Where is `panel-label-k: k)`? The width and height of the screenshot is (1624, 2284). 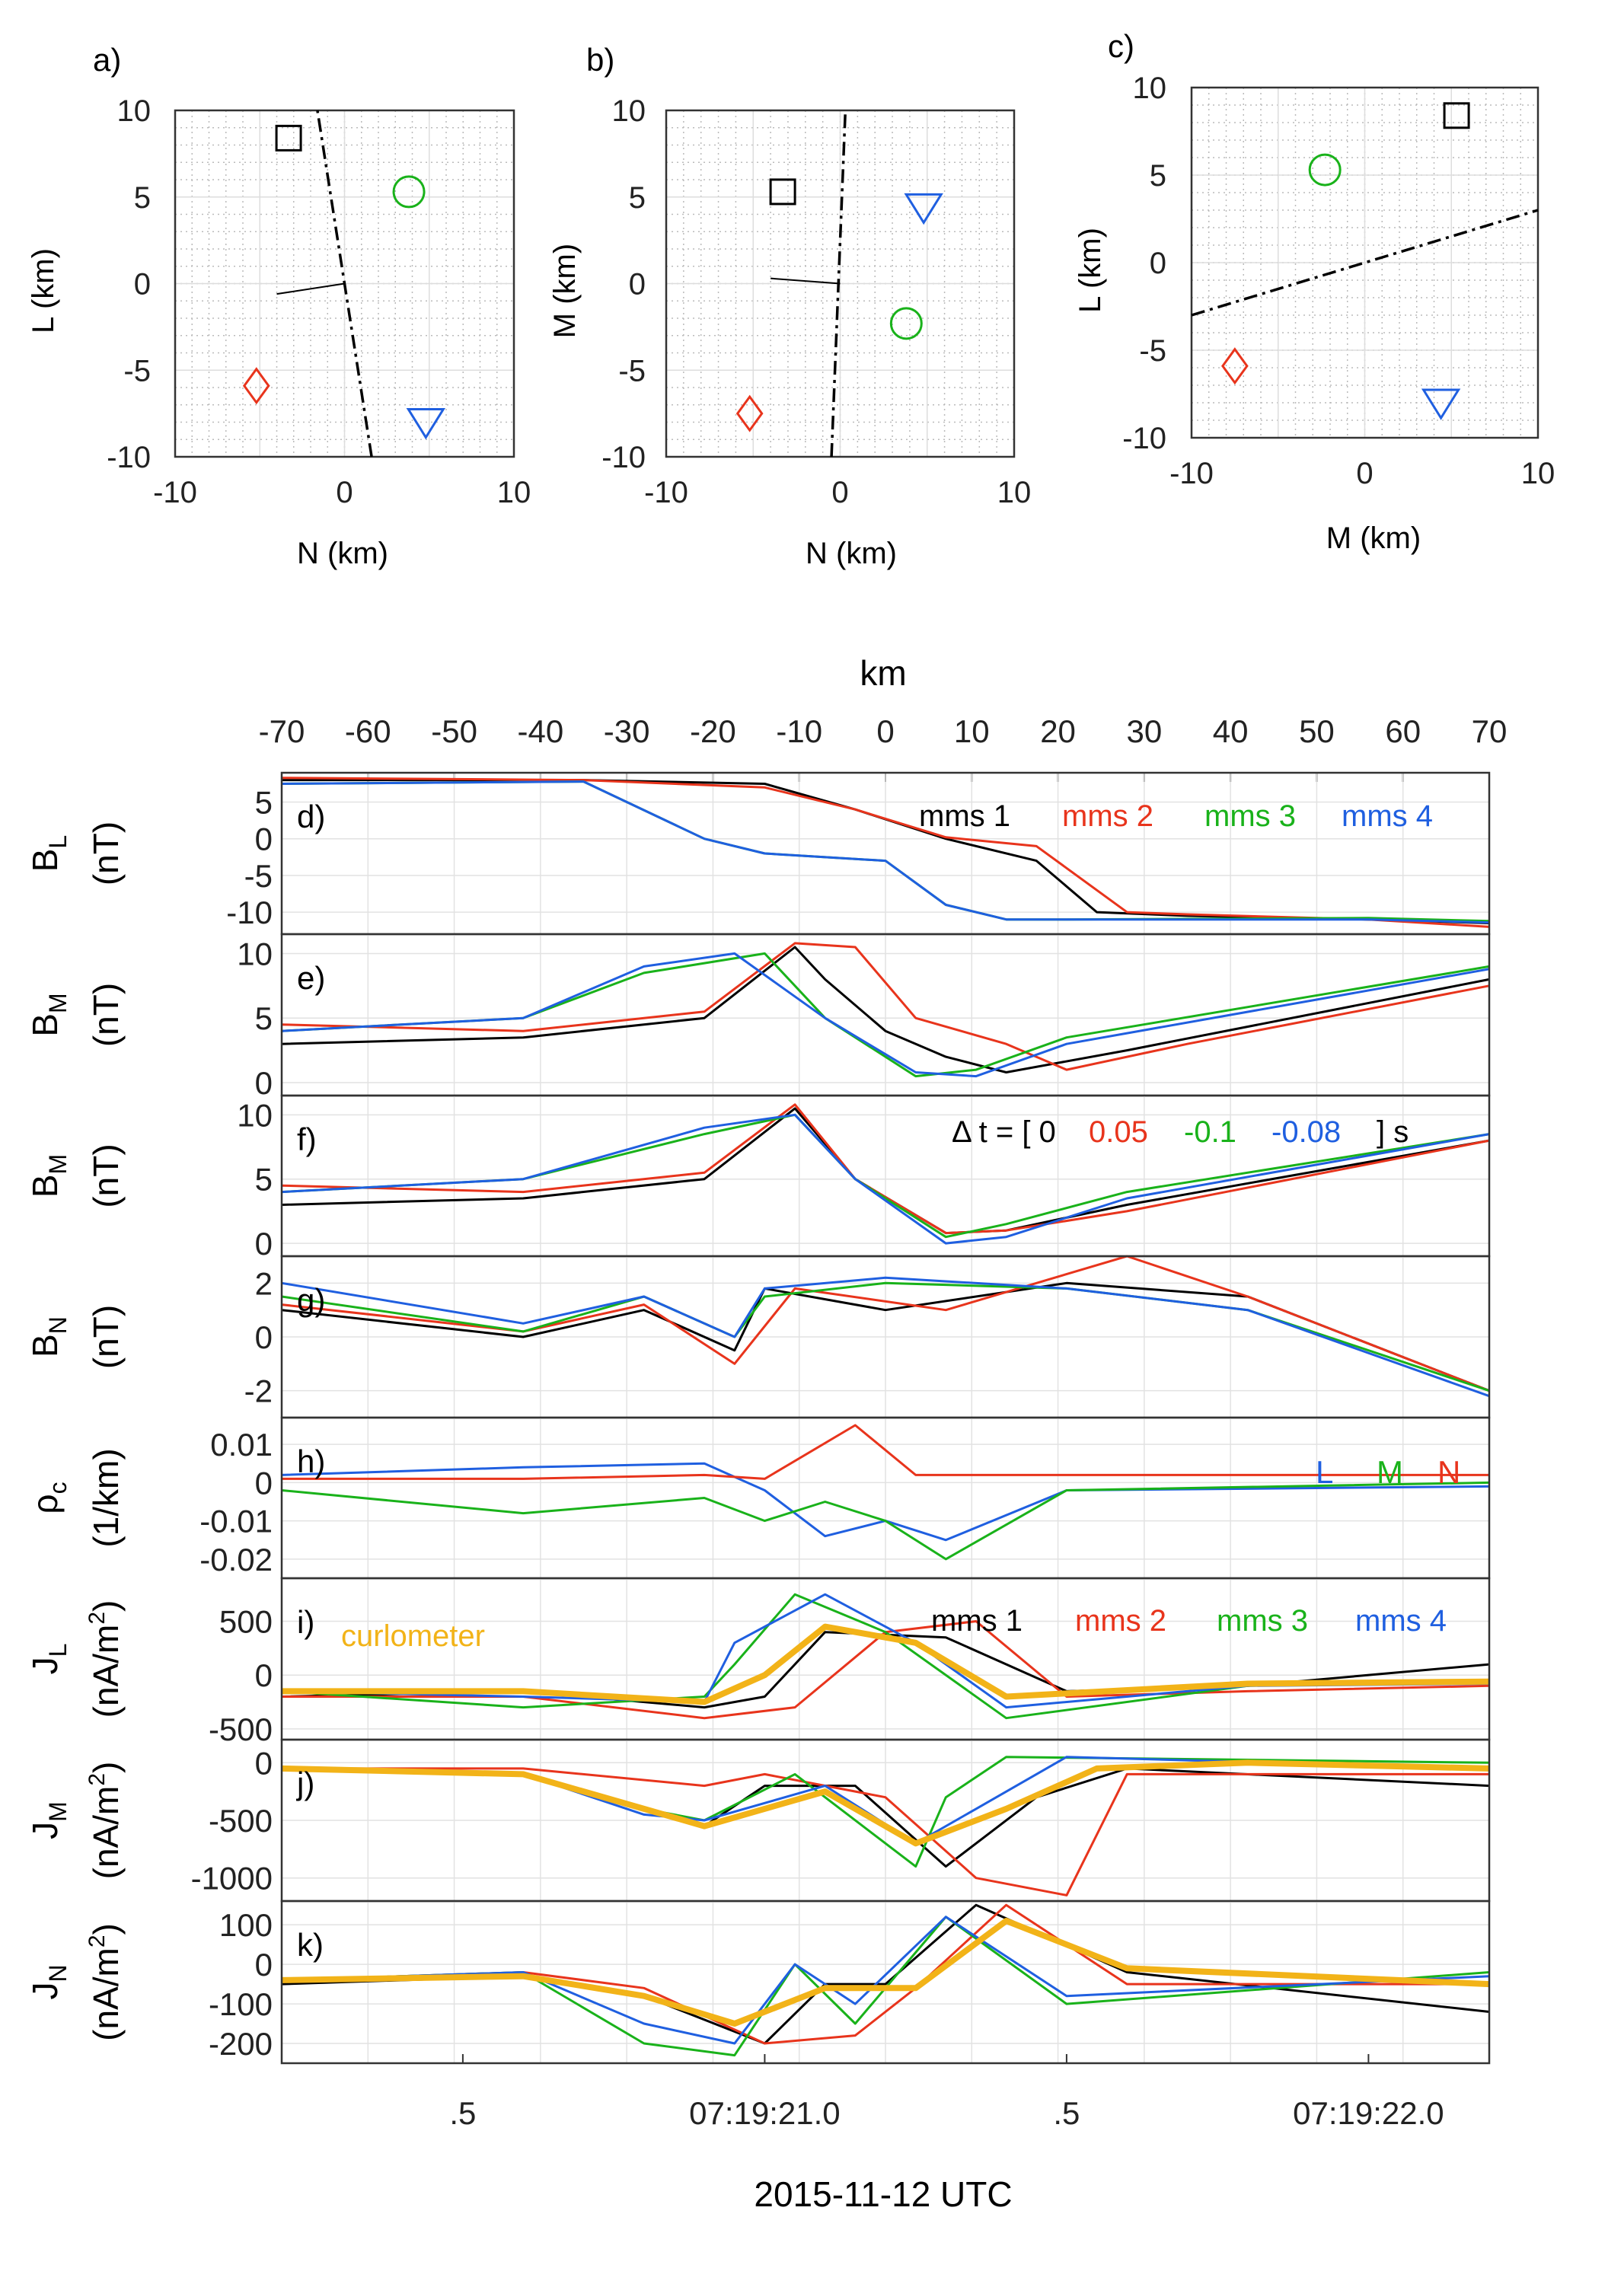 panel-label-k: k) is located at coordinates (310, 1945).